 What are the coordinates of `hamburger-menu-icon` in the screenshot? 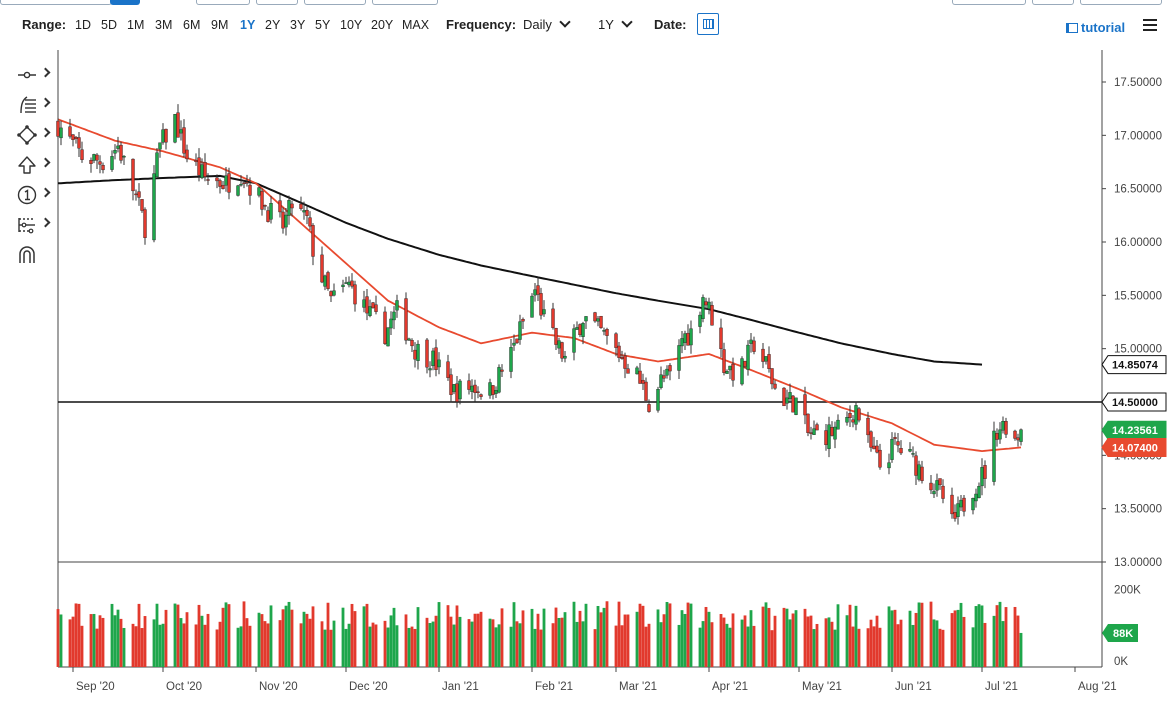 It's located at (1150, 25).